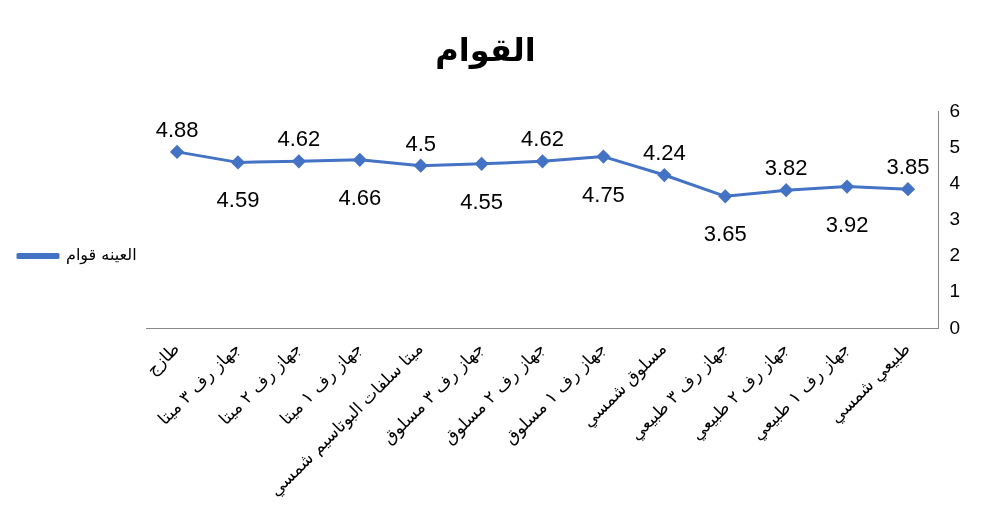 This screenshot has width=1003, height=514. I want to click on y-tick-label: 0, so click(955, 327).